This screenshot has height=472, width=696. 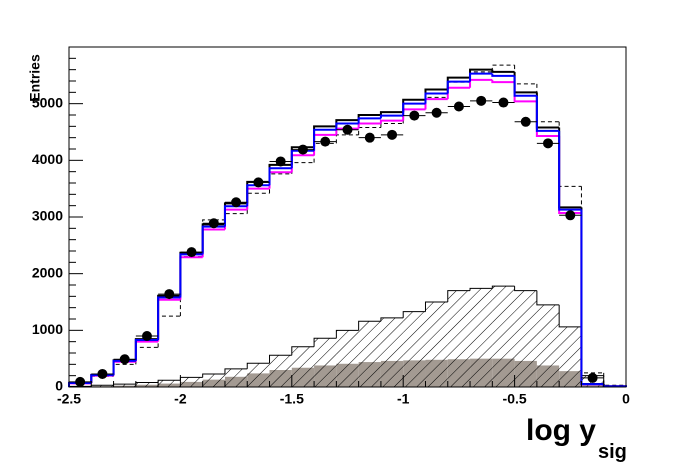 I want to click on x-axis-label: log y, so click(x=561, y=430).